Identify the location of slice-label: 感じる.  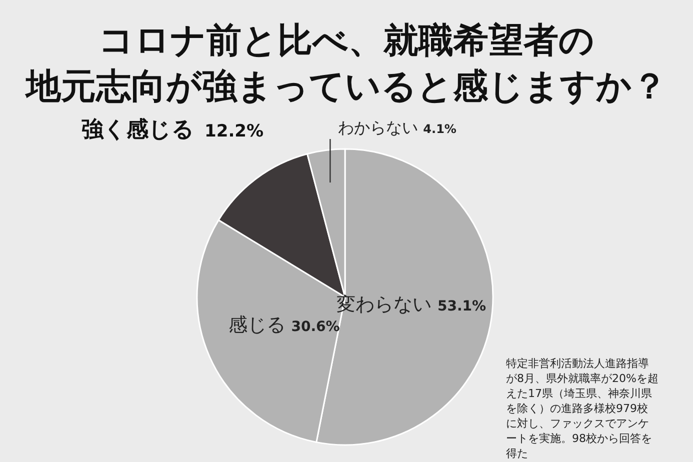
(257, 325).